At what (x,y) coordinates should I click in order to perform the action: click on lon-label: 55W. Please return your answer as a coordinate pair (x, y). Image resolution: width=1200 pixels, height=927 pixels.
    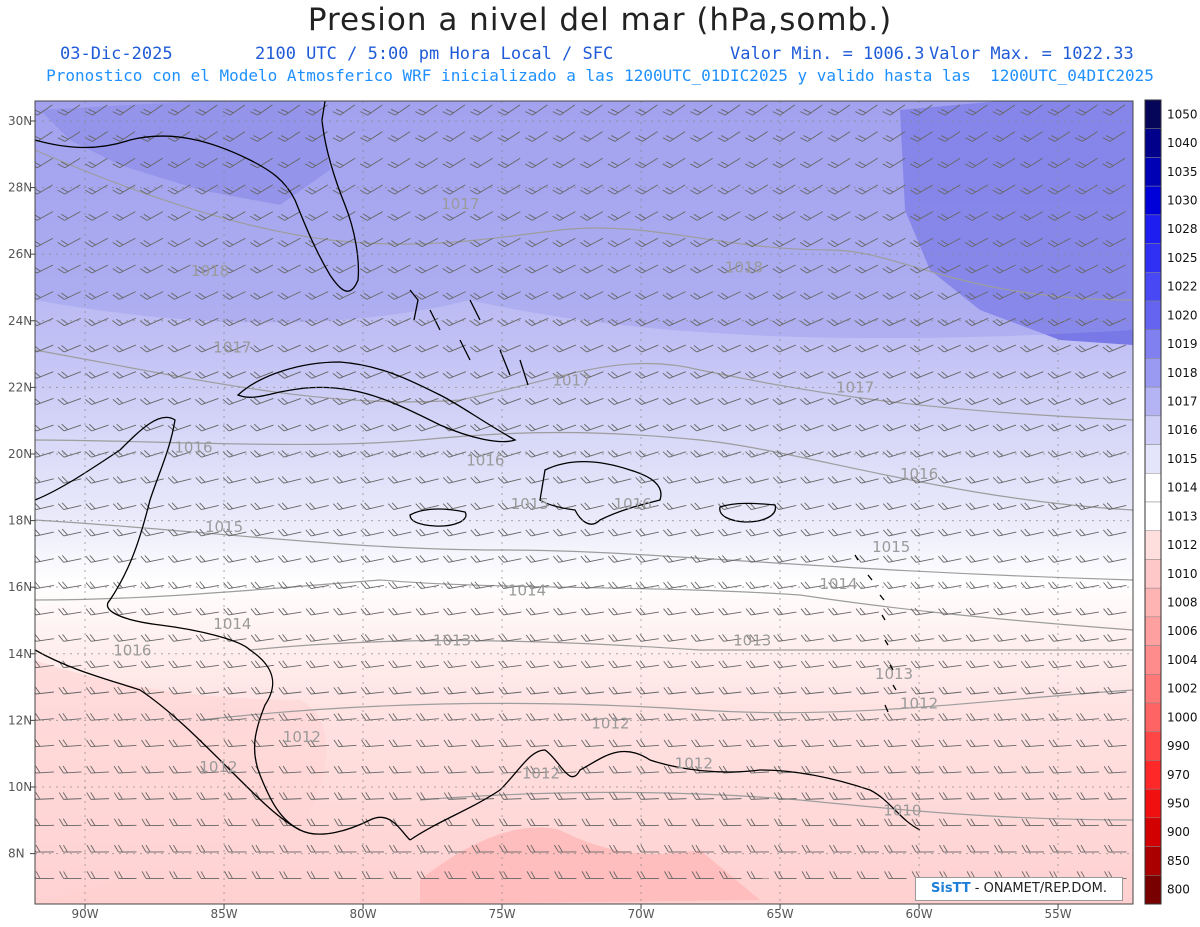
    Looking at the image, I should click on (1057, 914).